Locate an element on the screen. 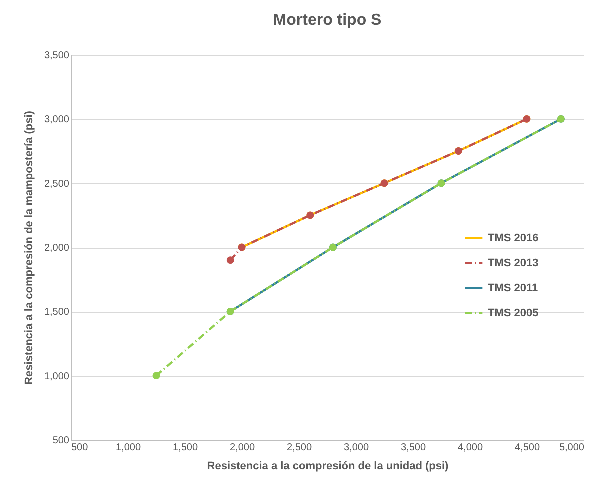 Image resolution: width=599 pixels, height=493 pixels. y-tick-label: 3,500 is located at coordinates (57, 56).